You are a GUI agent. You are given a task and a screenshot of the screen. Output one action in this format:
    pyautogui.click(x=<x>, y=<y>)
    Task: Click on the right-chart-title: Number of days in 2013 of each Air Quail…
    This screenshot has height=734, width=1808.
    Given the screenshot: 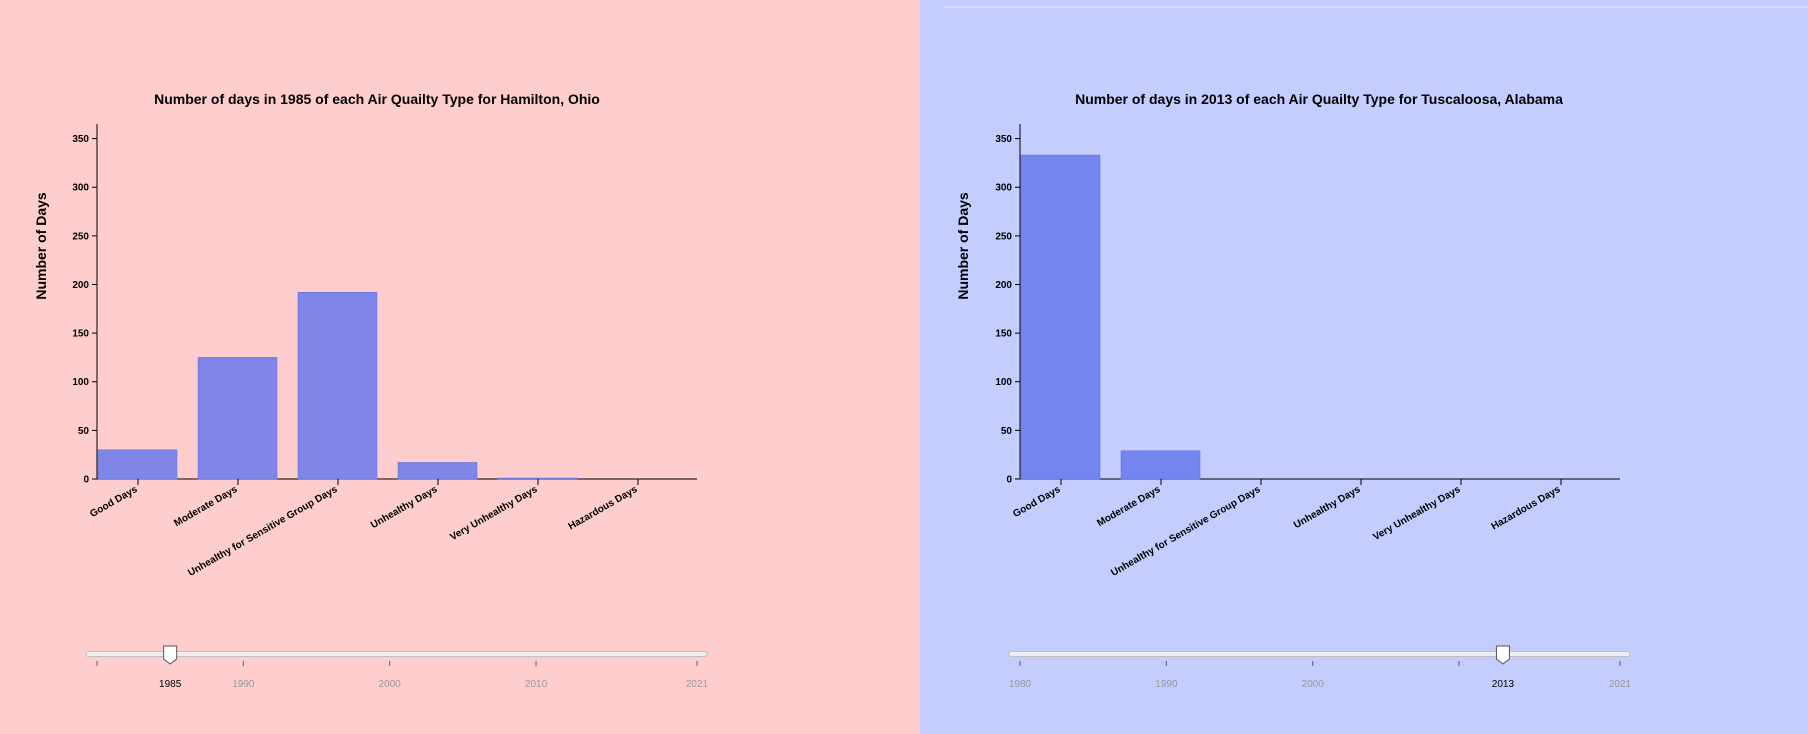 What is the action you would take?
    pyautogui.click(x=1319, y=99)
    